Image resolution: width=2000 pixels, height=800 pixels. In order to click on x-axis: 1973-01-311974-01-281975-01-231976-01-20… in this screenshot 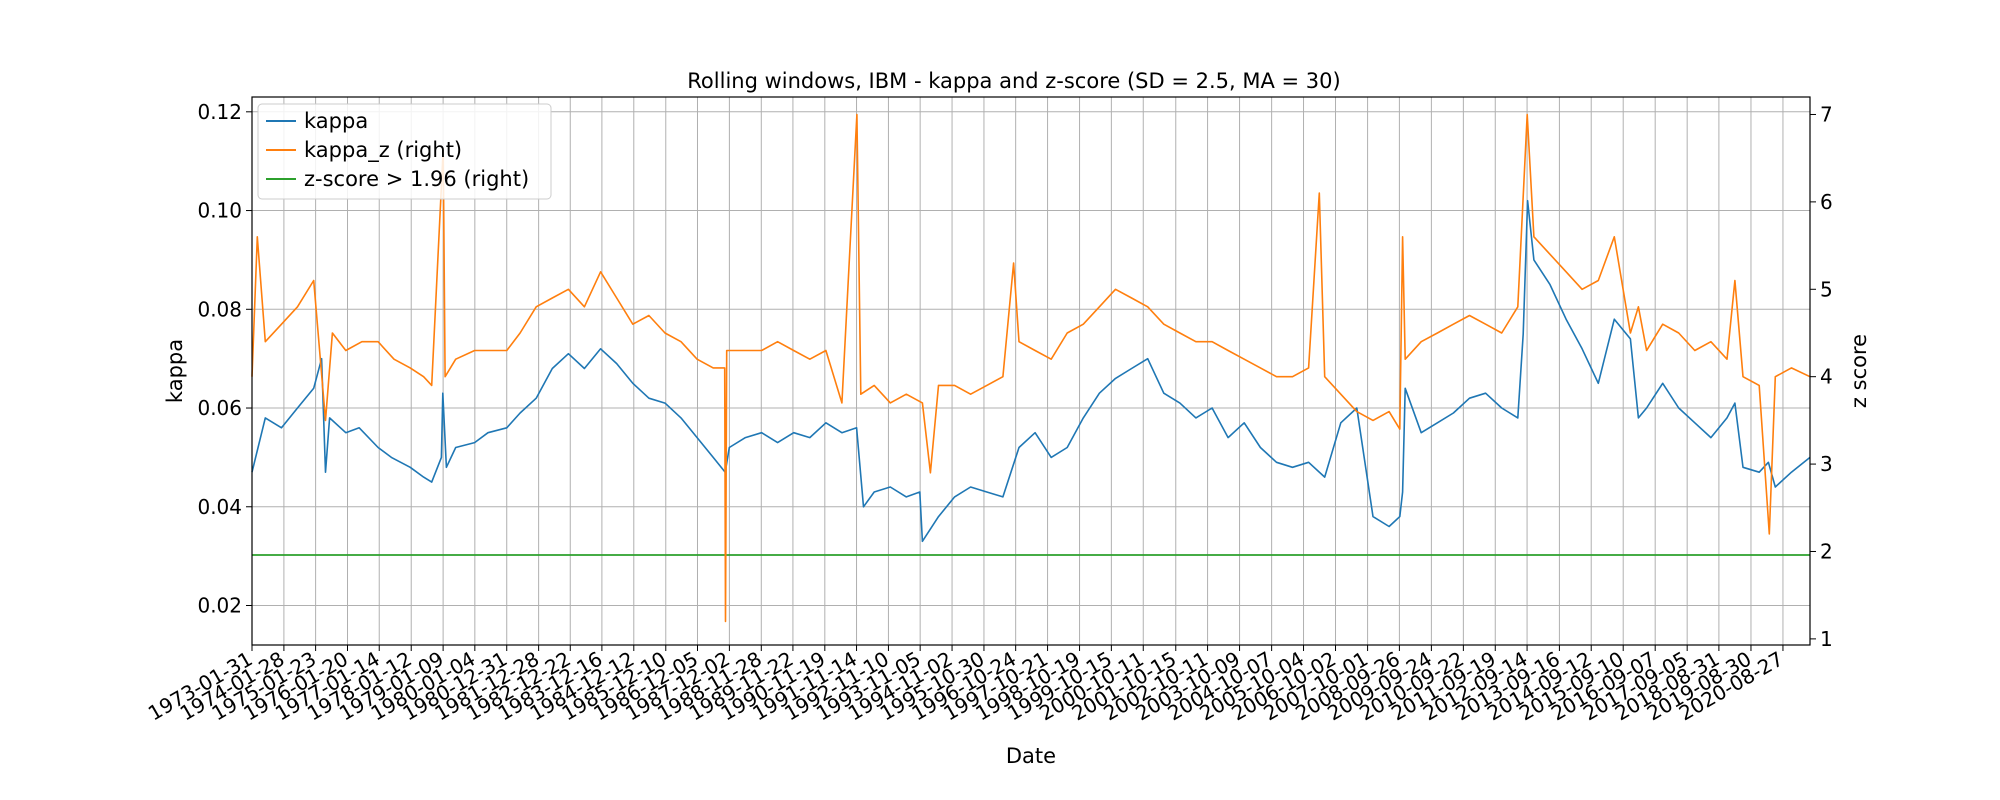, I will do `click(965, 685)`.